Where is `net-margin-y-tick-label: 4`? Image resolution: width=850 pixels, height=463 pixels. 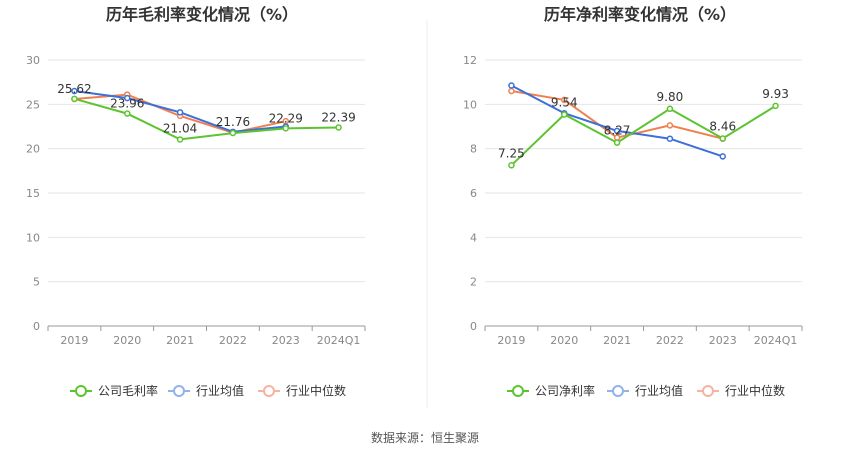 net-margin-y-tick-label: 4 is located at coordinates (473, 237).